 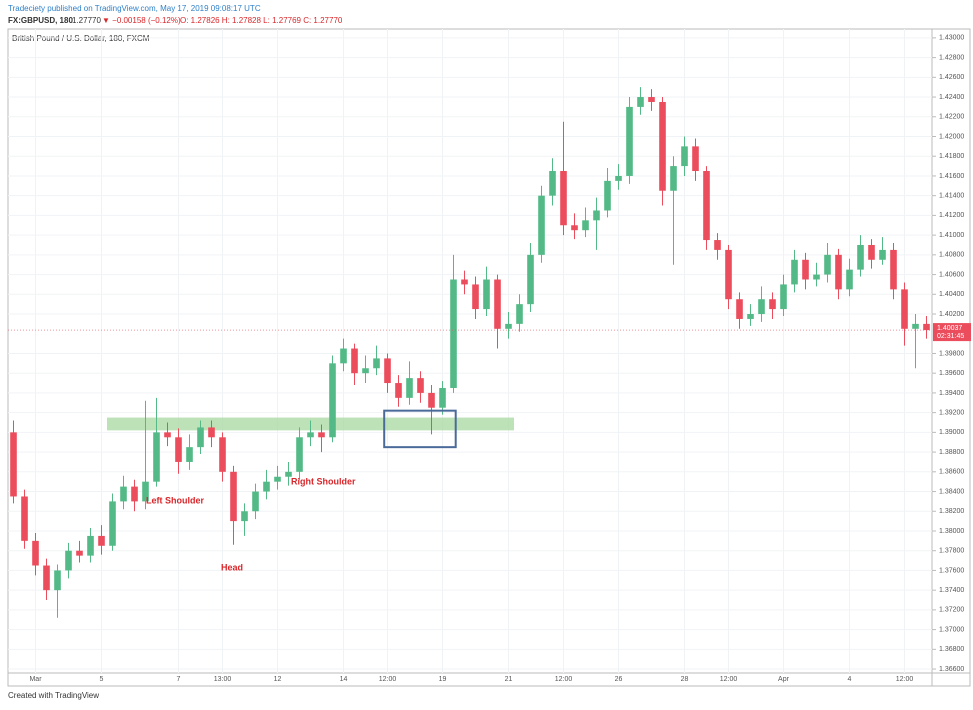 I want to click on y-tick-label: 1.41000, so click(x=951, y=235).